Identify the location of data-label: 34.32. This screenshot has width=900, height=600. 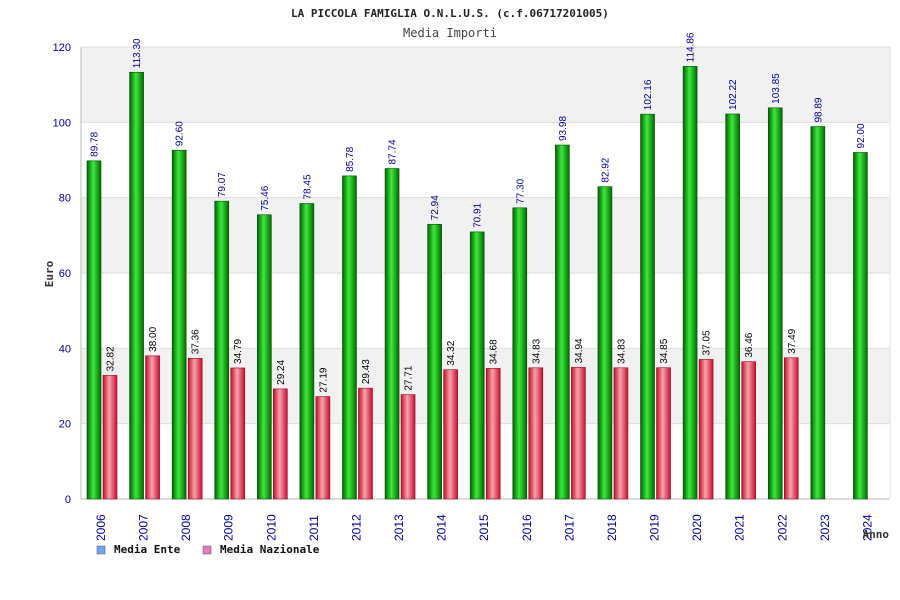
(451, 352).